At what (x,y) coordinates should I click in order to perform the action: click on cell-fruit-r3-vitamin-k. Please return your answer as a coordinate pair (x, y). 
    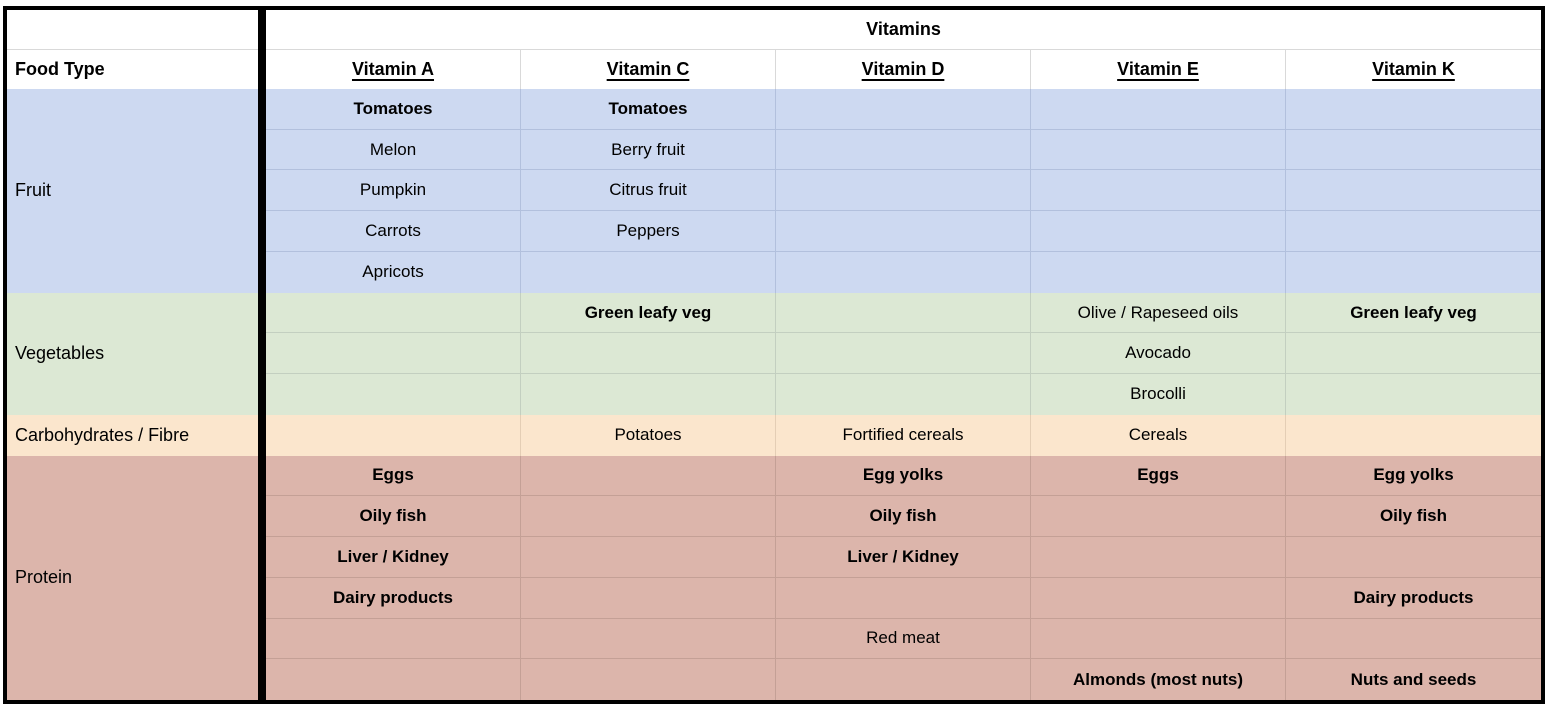
    Looking at the image, I should click on (1413, 191).